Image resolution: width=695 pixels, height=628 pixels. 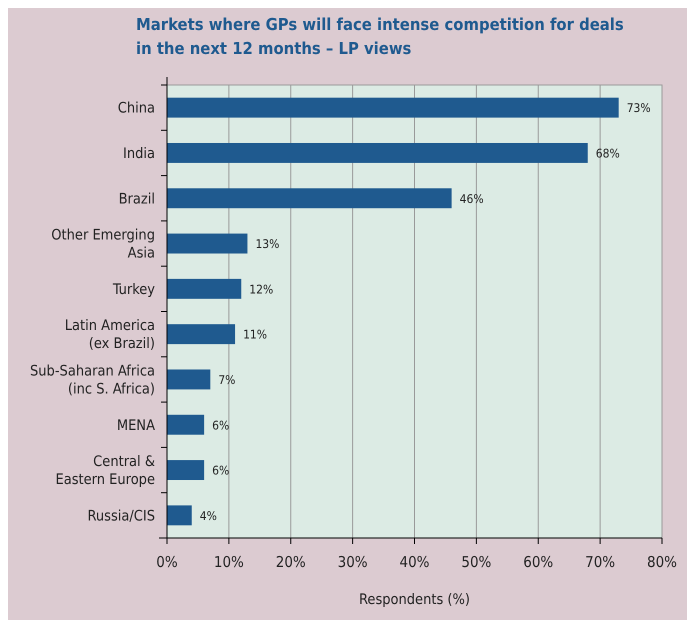 I want to click on data-label: 13%, so click(x=267, y=244).